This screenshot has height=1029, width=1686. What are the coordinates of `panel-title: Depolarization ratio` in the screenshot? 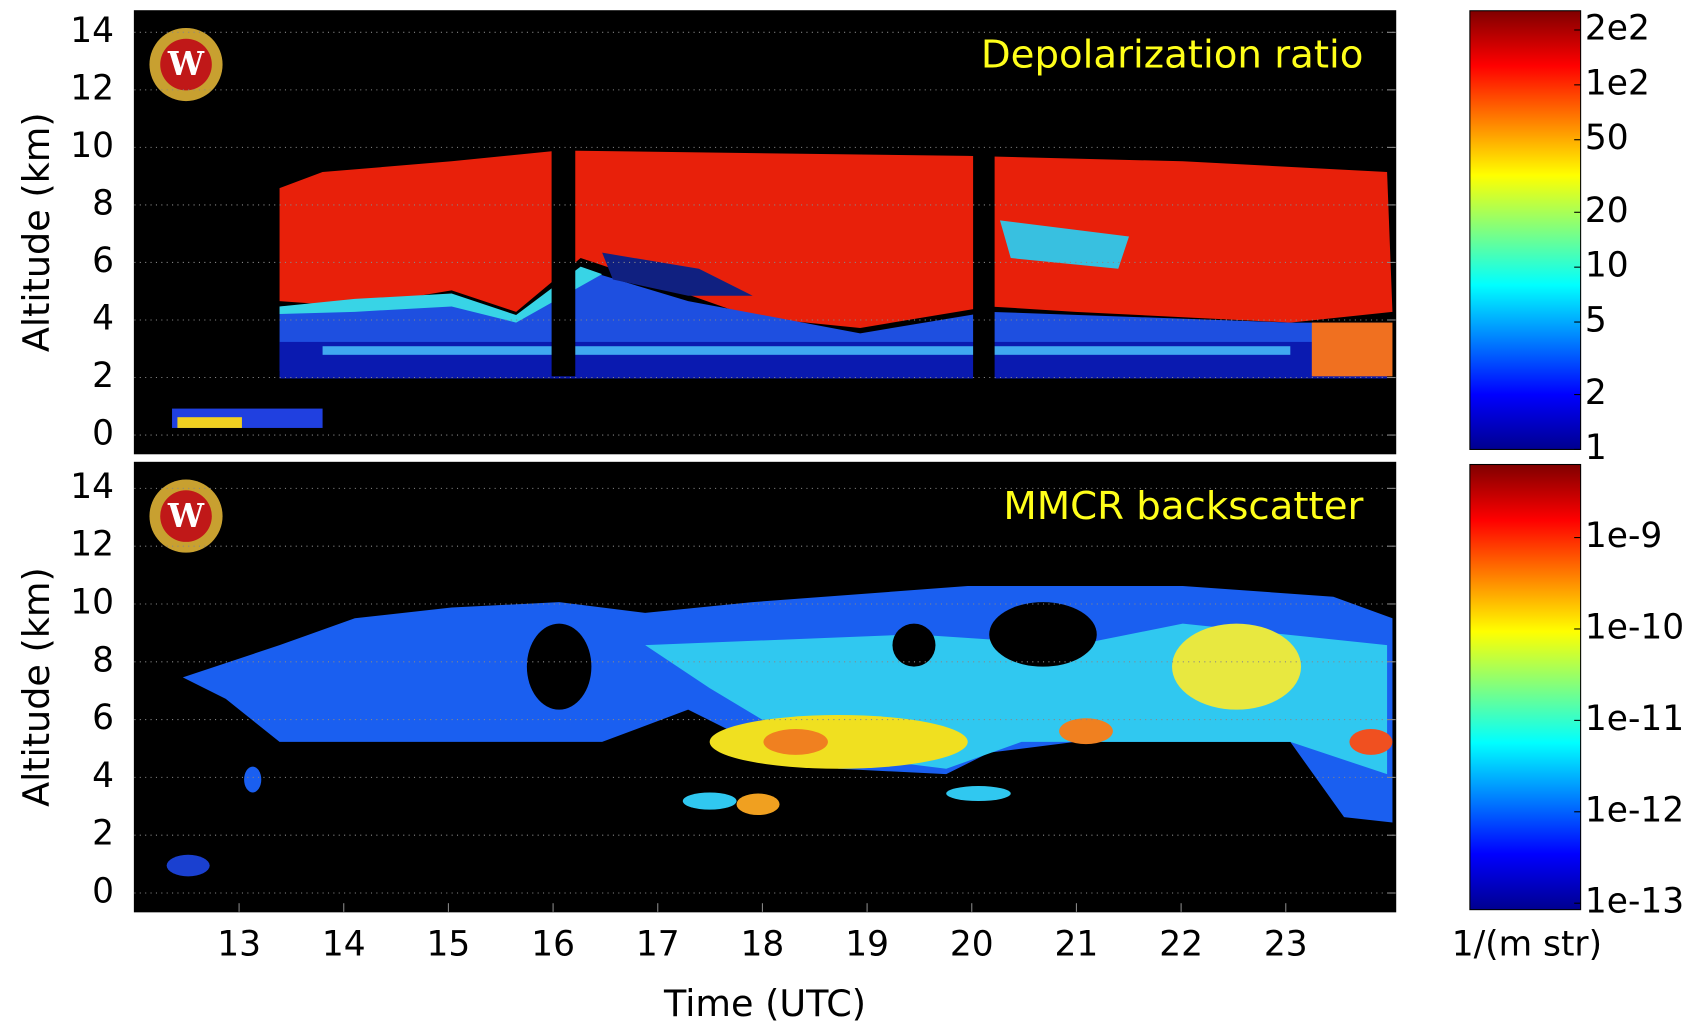 It's located at (1172, 54).